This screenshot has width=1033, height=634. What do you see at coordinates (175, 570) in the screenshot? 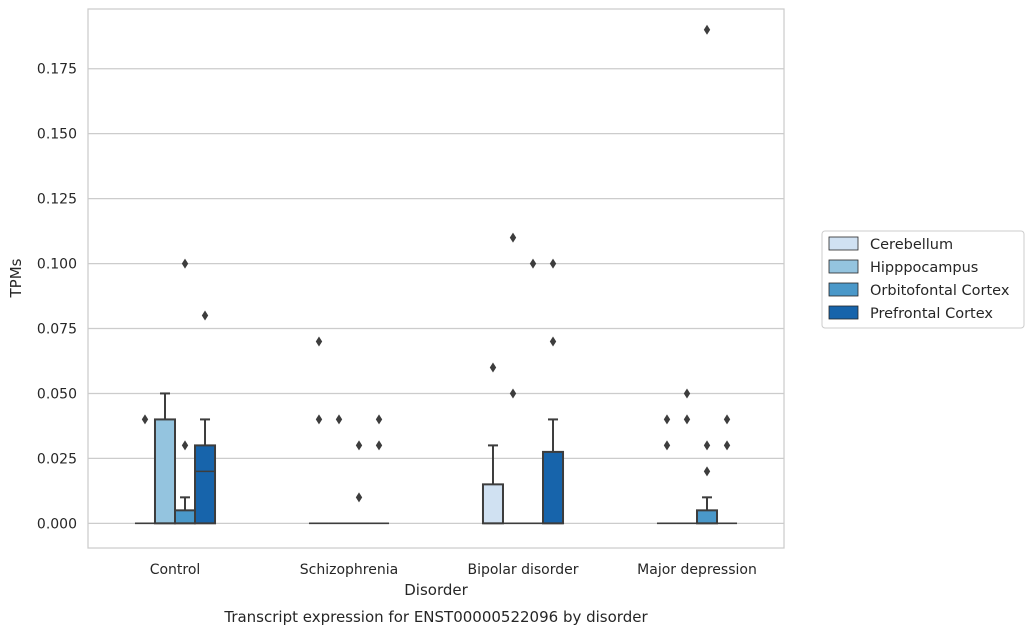
I see `x-tick-label: Control` at bounding box center [175, 570].